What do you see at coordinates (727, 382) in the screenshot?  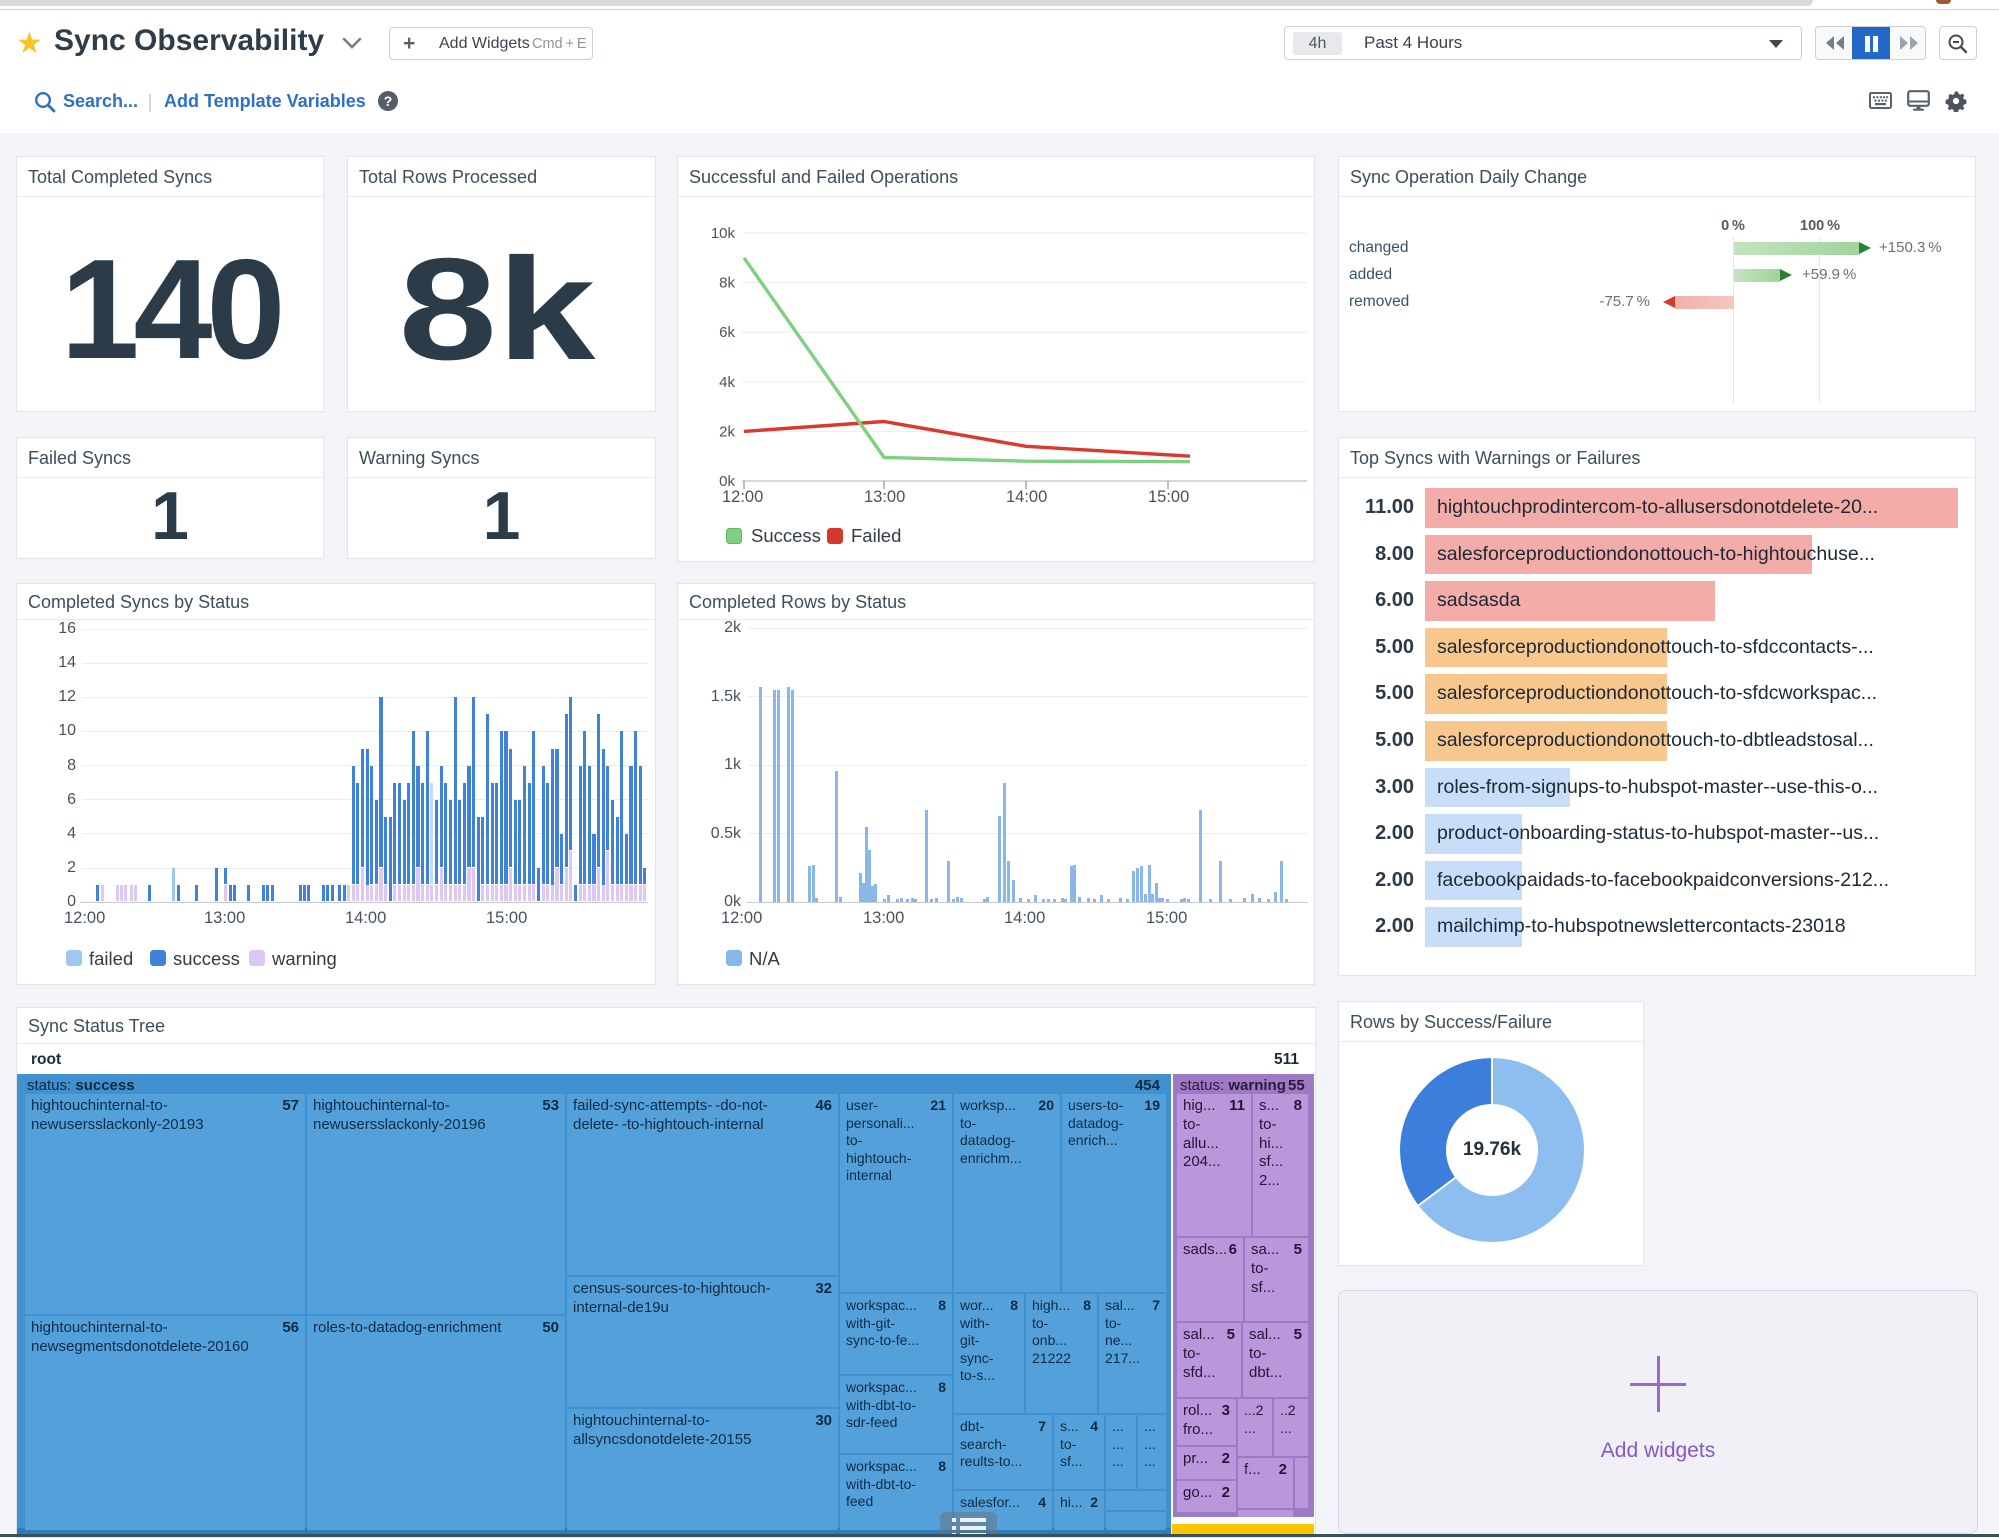 I see `svg-text: 4k` at bounding box center [727, 382].